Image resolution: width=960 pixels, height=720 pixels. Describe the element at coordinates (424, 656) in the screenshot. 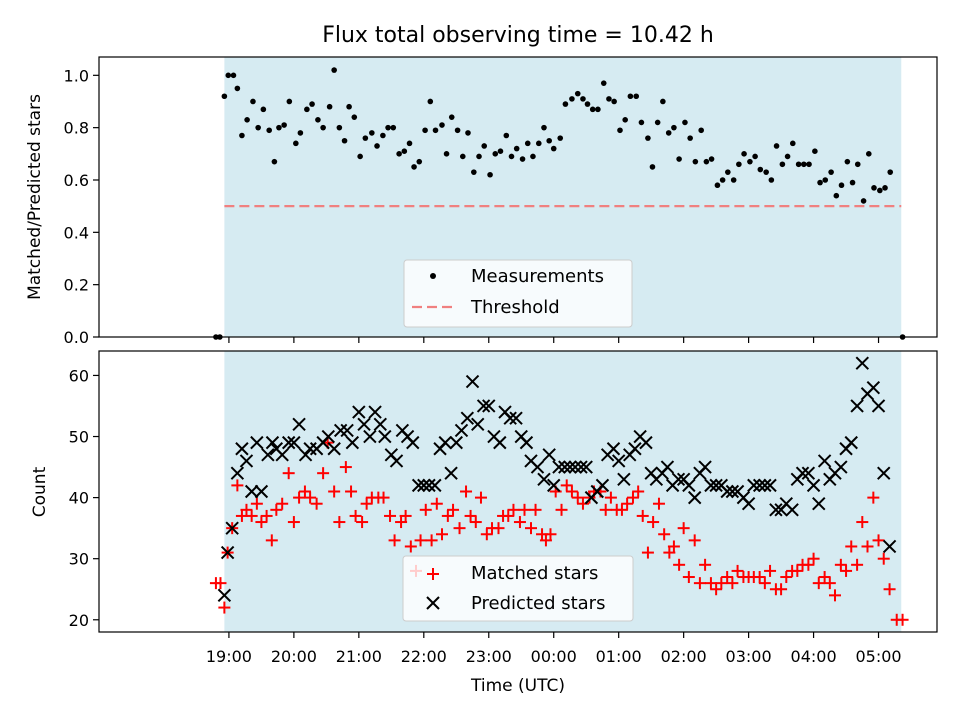

I see `bottom-x-tick-label: 22:00` at that location.